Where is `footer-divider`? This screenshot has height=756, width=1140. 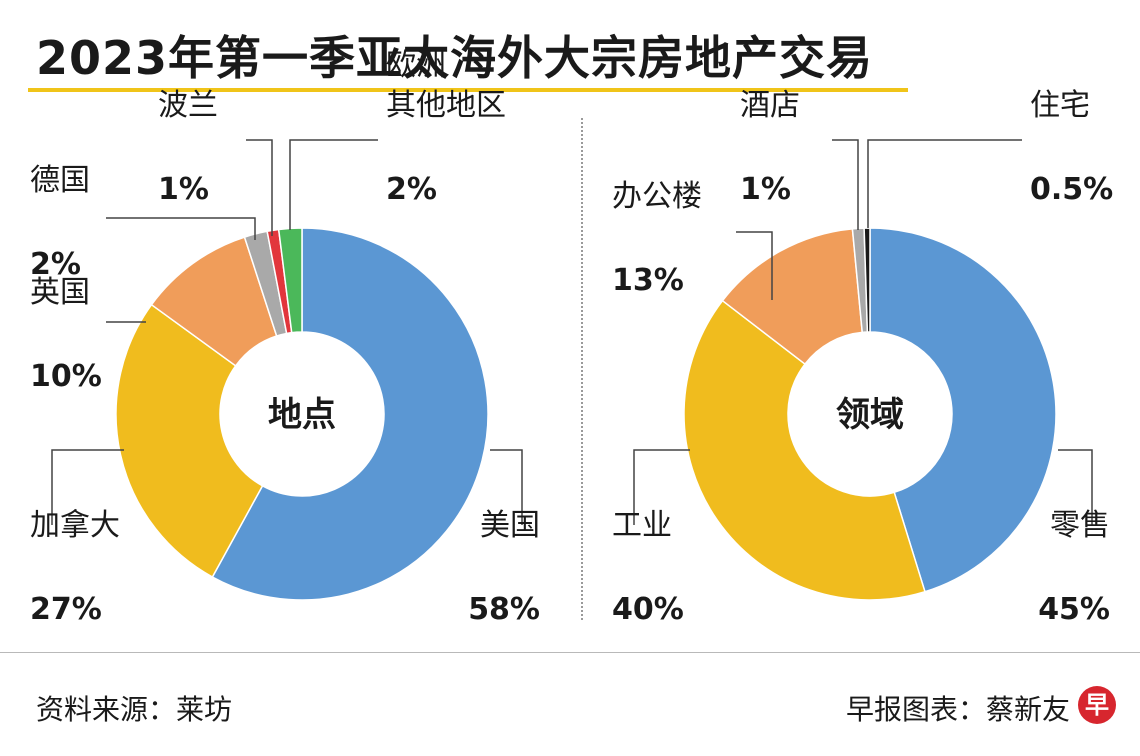 footer-divider is located at coordinates (570, 652).